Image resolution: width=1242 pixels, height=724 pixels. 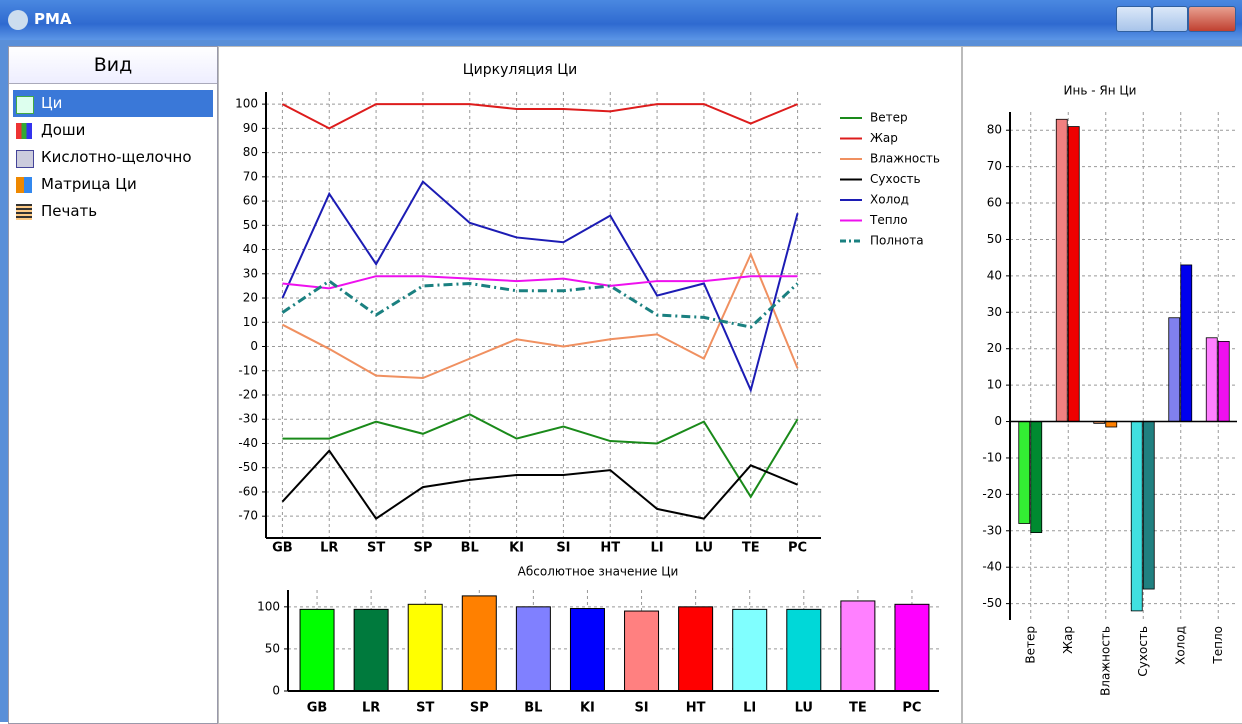 What do you see at coordinates (889, 200) in the screenshot?
I see `legend-label: Холод` at bounding box center [889, 200].